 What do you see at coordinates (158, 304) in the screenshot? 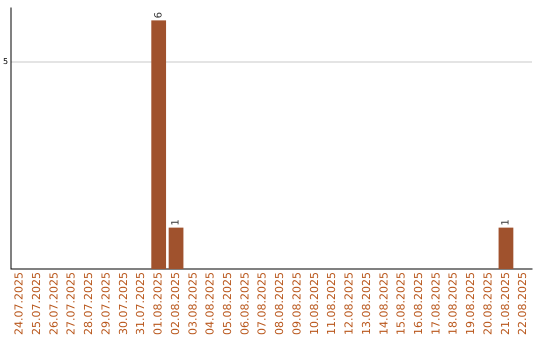
I see `x-tick-label: 01.08.2025` at bounding box center [158, 304].